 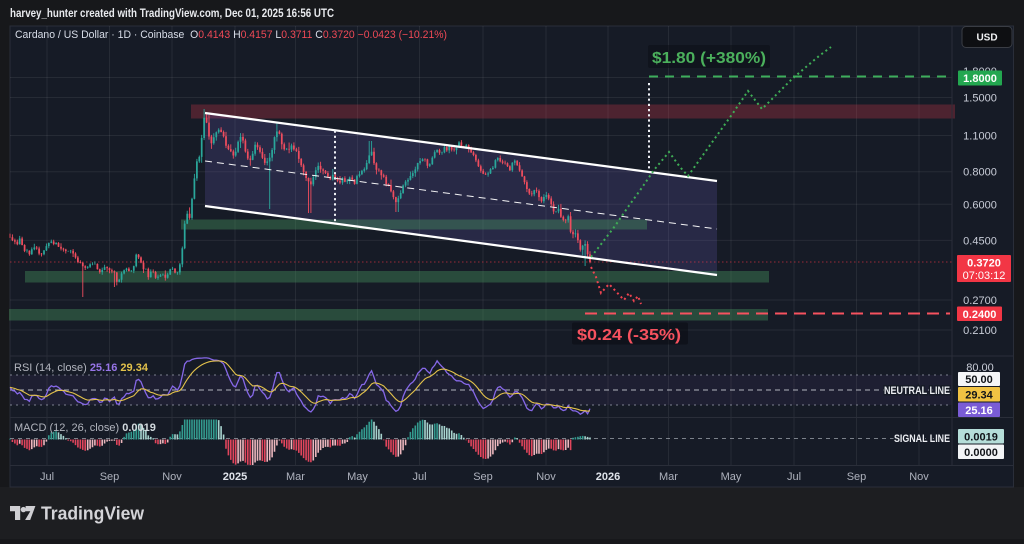 I want to click on svg-text: 1.5000, so click(x=980, y=99).